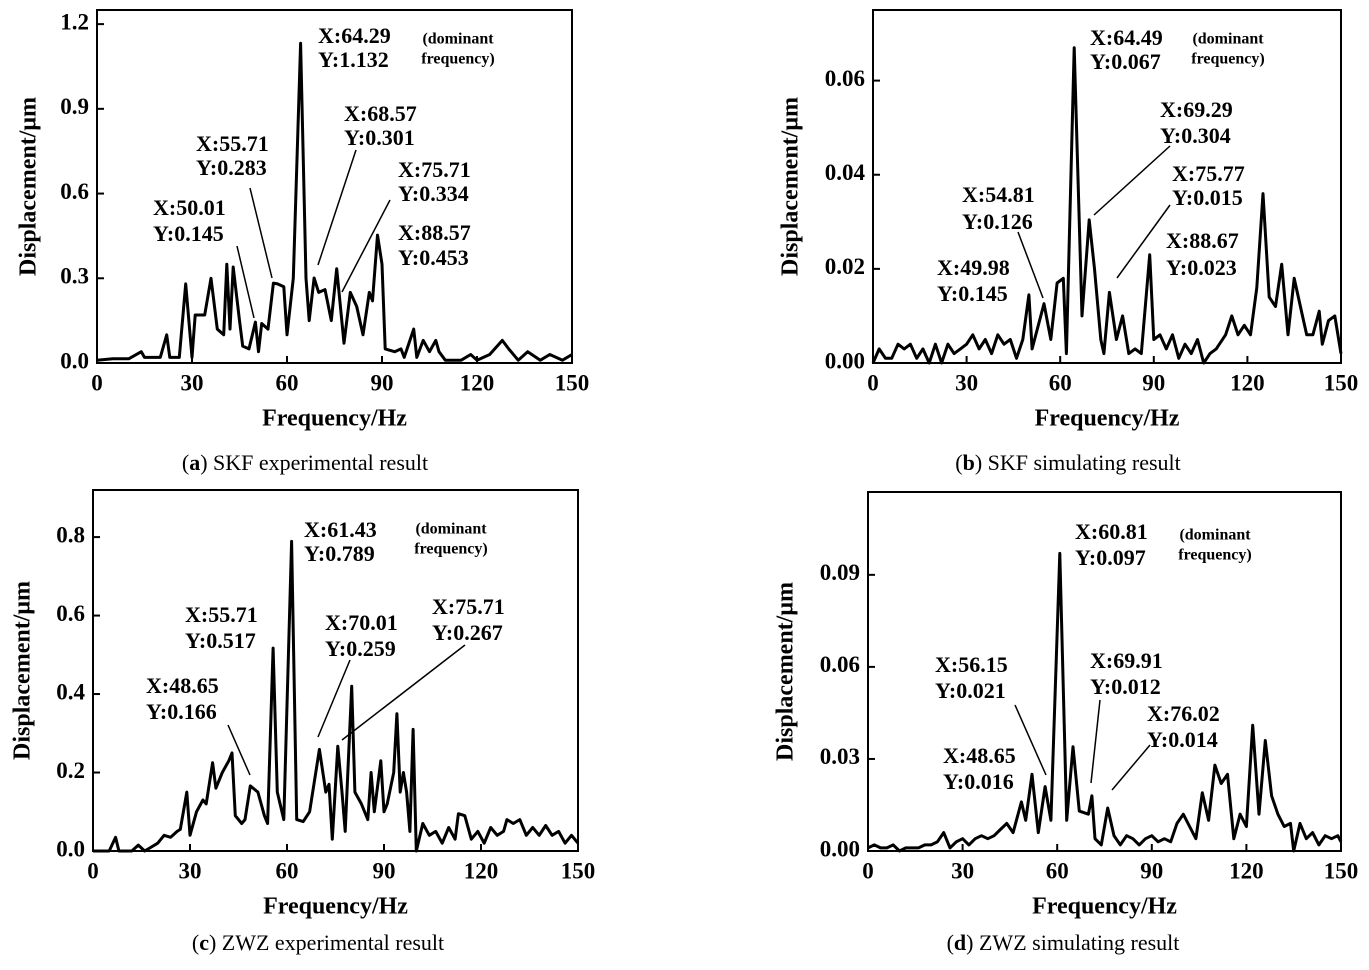 Image resolution: width=1369 pixels, height=970 pixels. What do you see at coordinates (340, 529) in the screenshot?
I see `annotation: X:61.43` at bounding box center [340, 529].